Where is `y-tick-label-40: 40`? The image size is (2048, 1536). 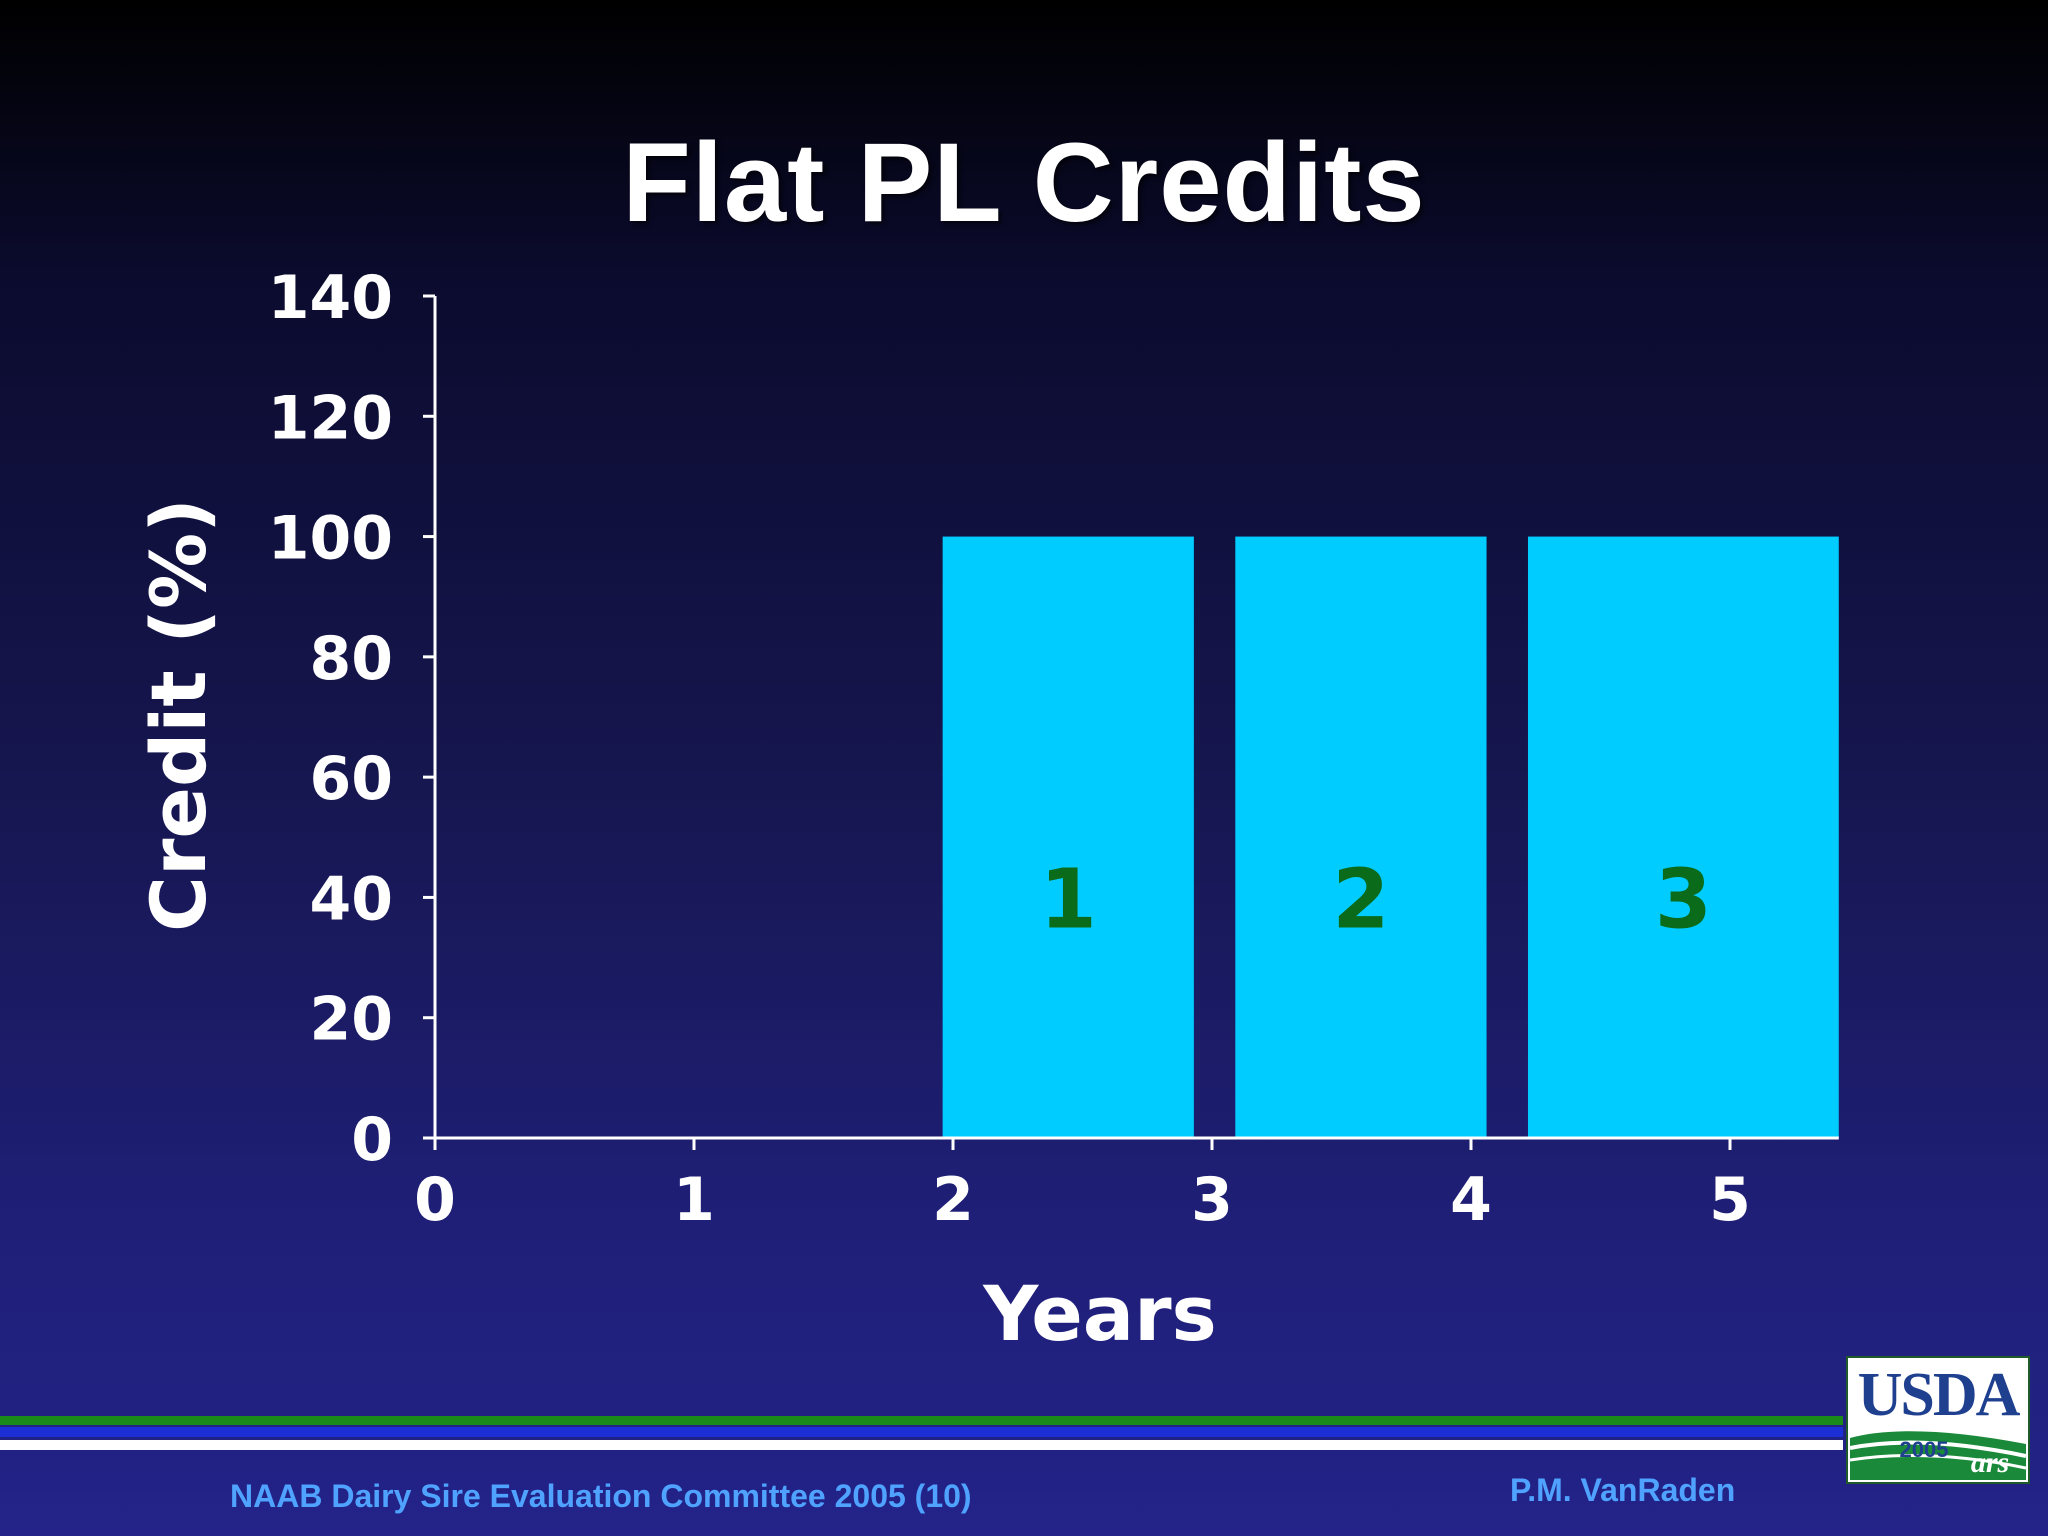
y-tick-label-40: 40 is located at coordinates (352, 899).